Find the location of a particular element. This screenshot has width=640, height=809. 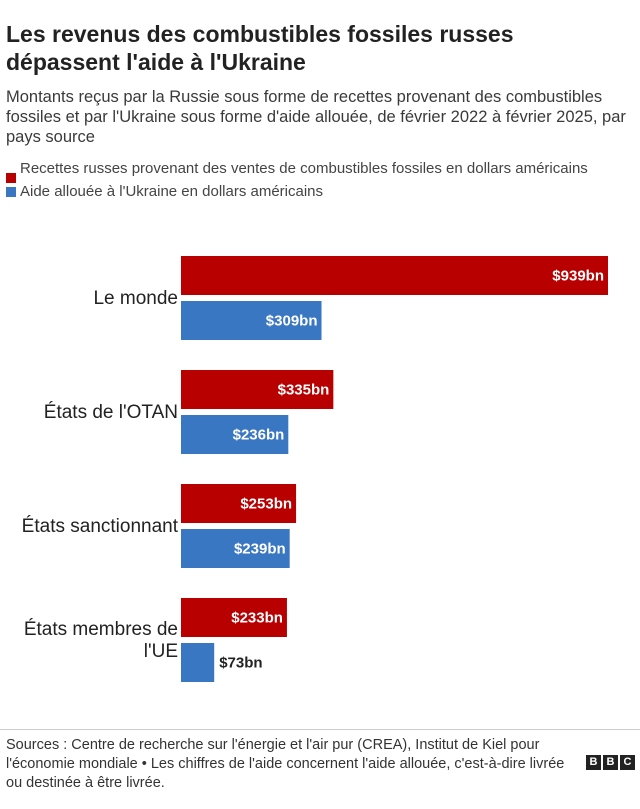

bar-value-label: $239bn is located at coordinates (260, 549).